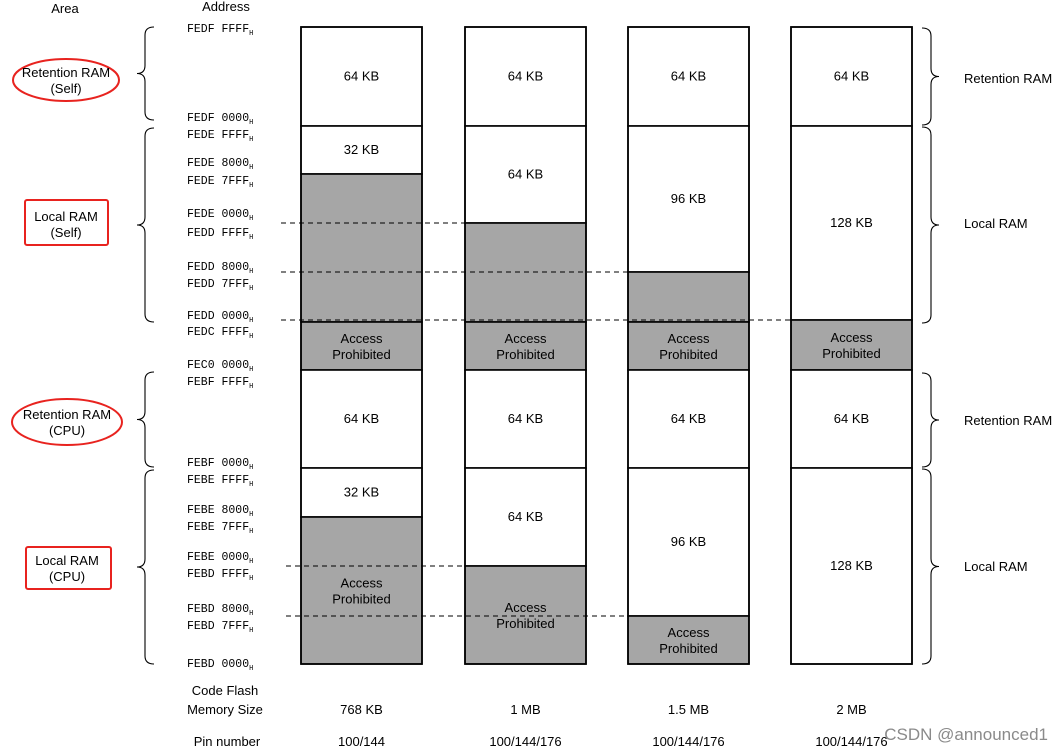 This screenshot has width=1061, height=752. What do you see at coordinates (688, 741) in the screenshot?
I see `pin-number-value: 100/144/176` at bounding box center [688, 741].